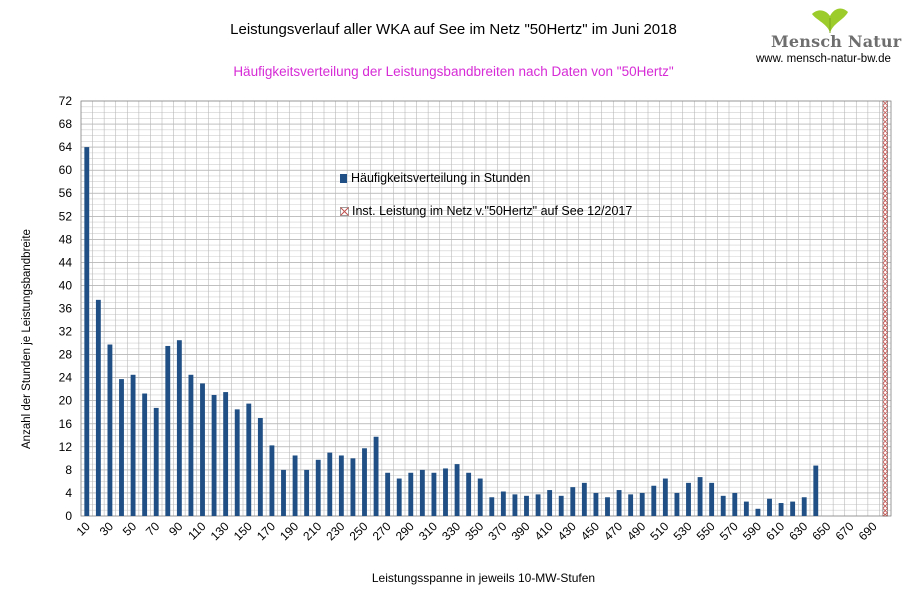 This screenshot has height=605, width=907. I want to click on x-tick-label: 610, so click(775, 531).